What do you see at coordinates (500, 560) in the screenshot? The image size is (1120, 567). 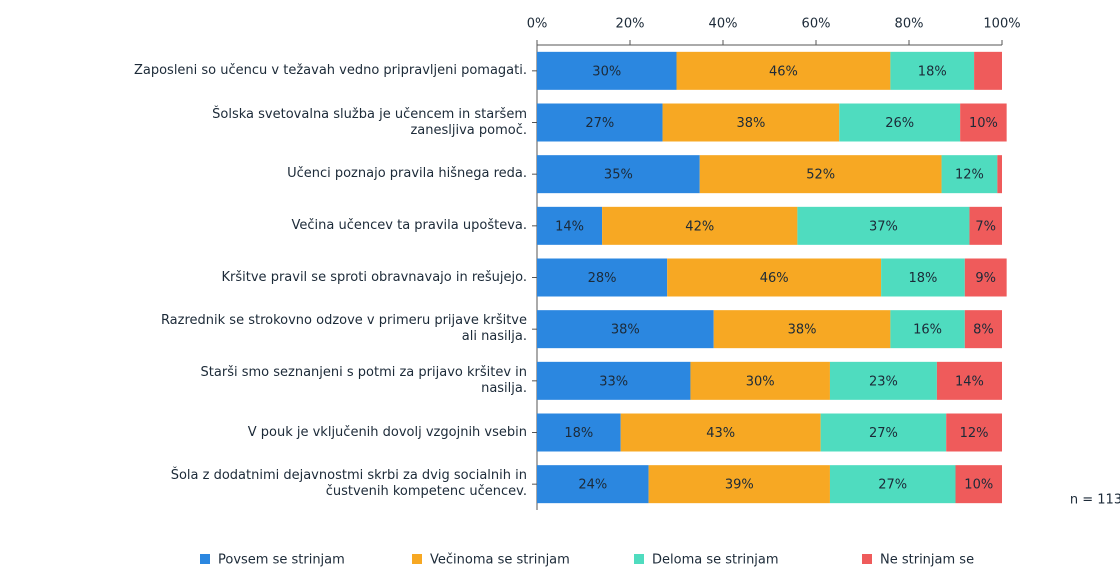 I see `legend-label: Večinoma se strinjam` at bounding box center [500, 560].